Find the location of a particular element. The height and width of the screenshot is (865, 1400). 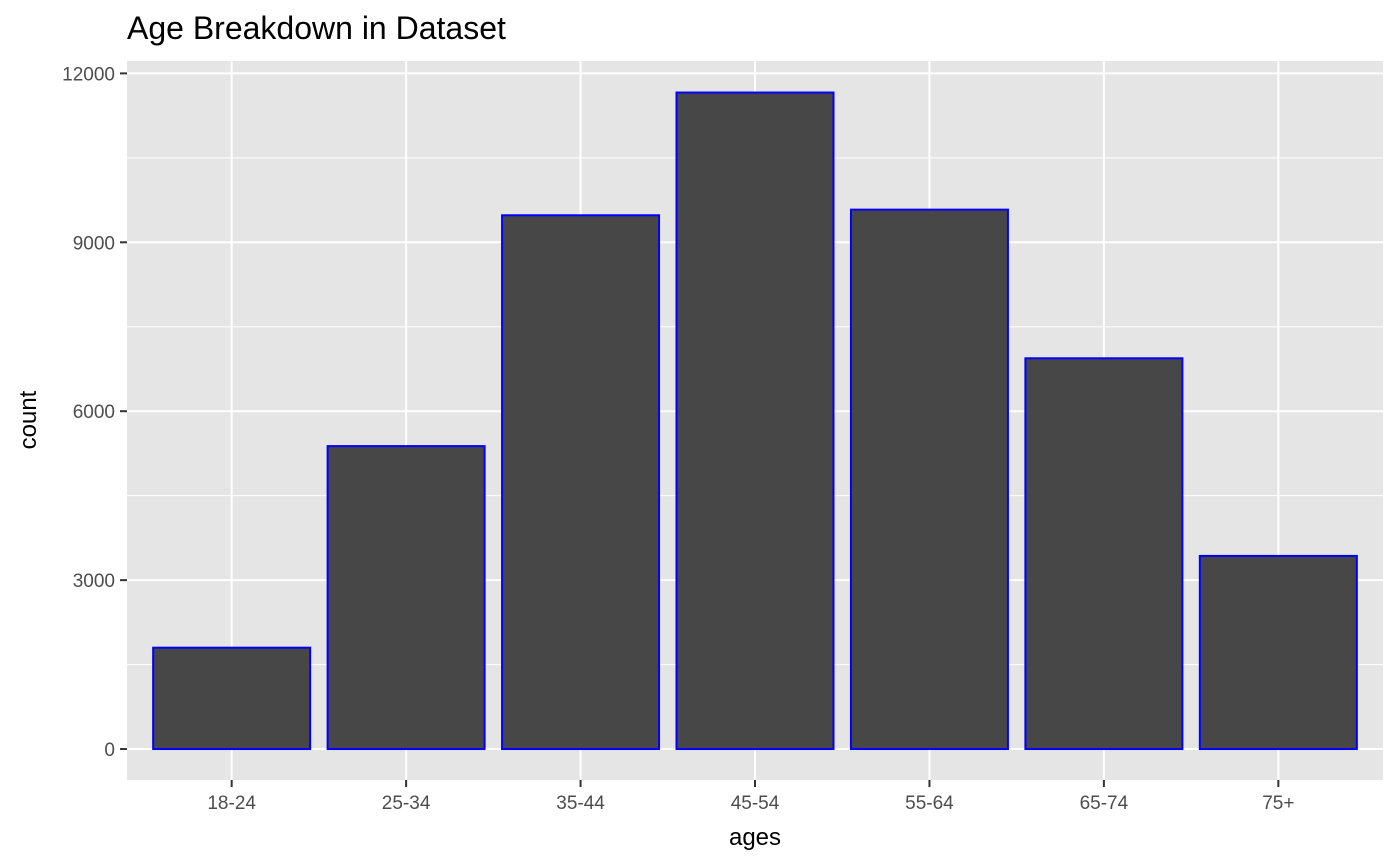

x-tick-label: 75+ is located at coordinates (1278, 803).